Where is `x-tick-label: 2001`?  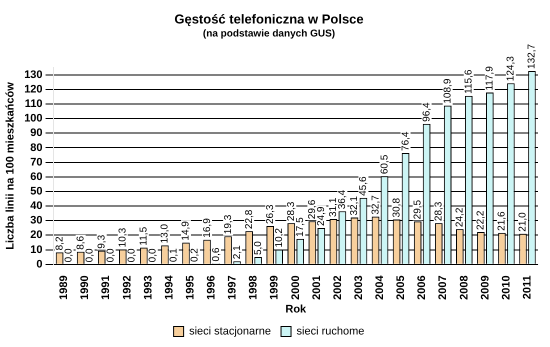 x-tick-label: 2001 is located at coordinates (316, 287).